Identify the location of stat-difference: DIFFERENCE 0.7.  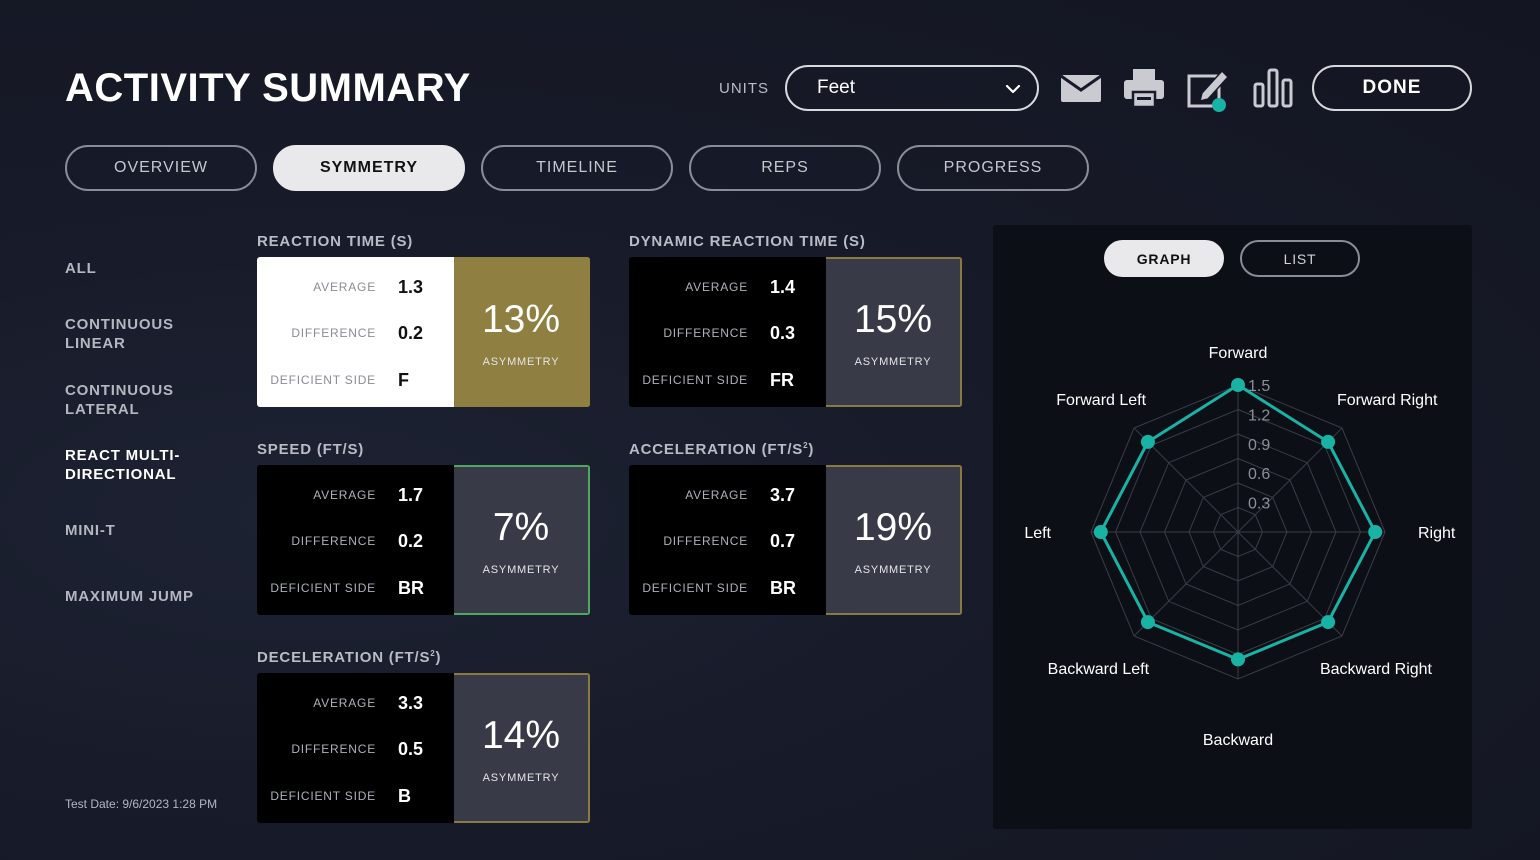
(727, 541).